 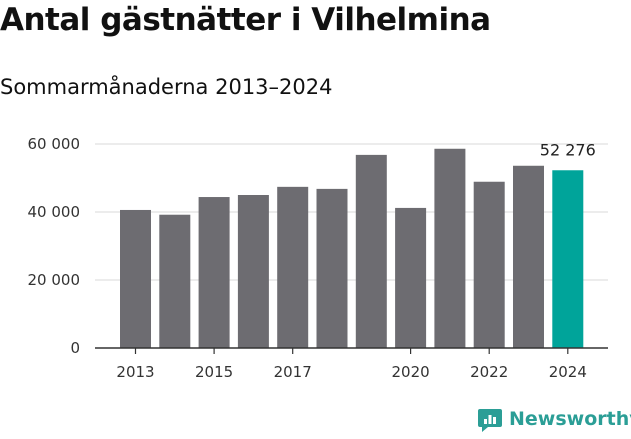 I want to click on x-tick-label: 2020, so click(x=411, y=372).